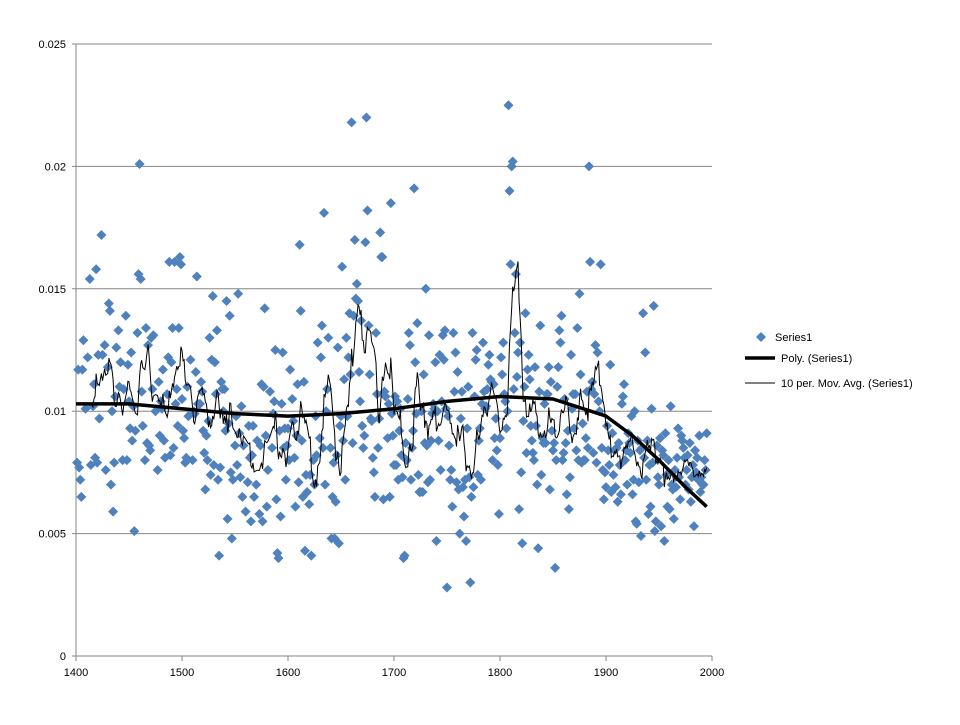 This screenshot has width=960, height=725. Describe the element at coordinates (394, 673) in the screenshot. I see `x-tick-label: 1700` at that location.